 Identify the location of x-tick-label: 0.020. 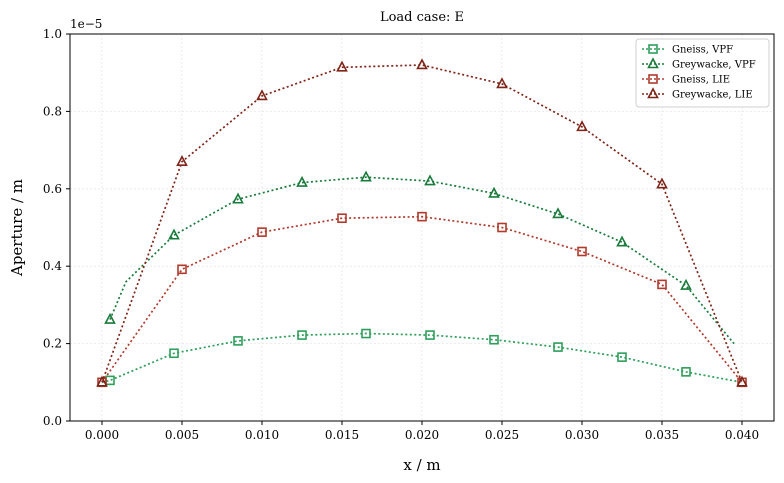
(422, 435).